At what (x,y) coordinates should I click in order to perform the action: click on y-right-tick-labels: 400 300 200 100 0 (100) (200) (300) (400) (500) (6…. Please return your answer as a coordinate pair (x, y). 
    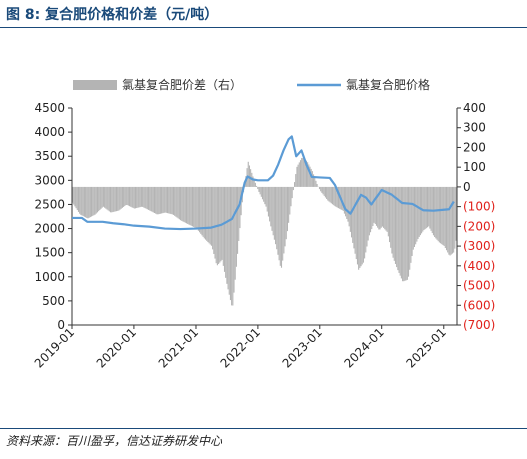
    Looking at the image, I should click on (476, 216).